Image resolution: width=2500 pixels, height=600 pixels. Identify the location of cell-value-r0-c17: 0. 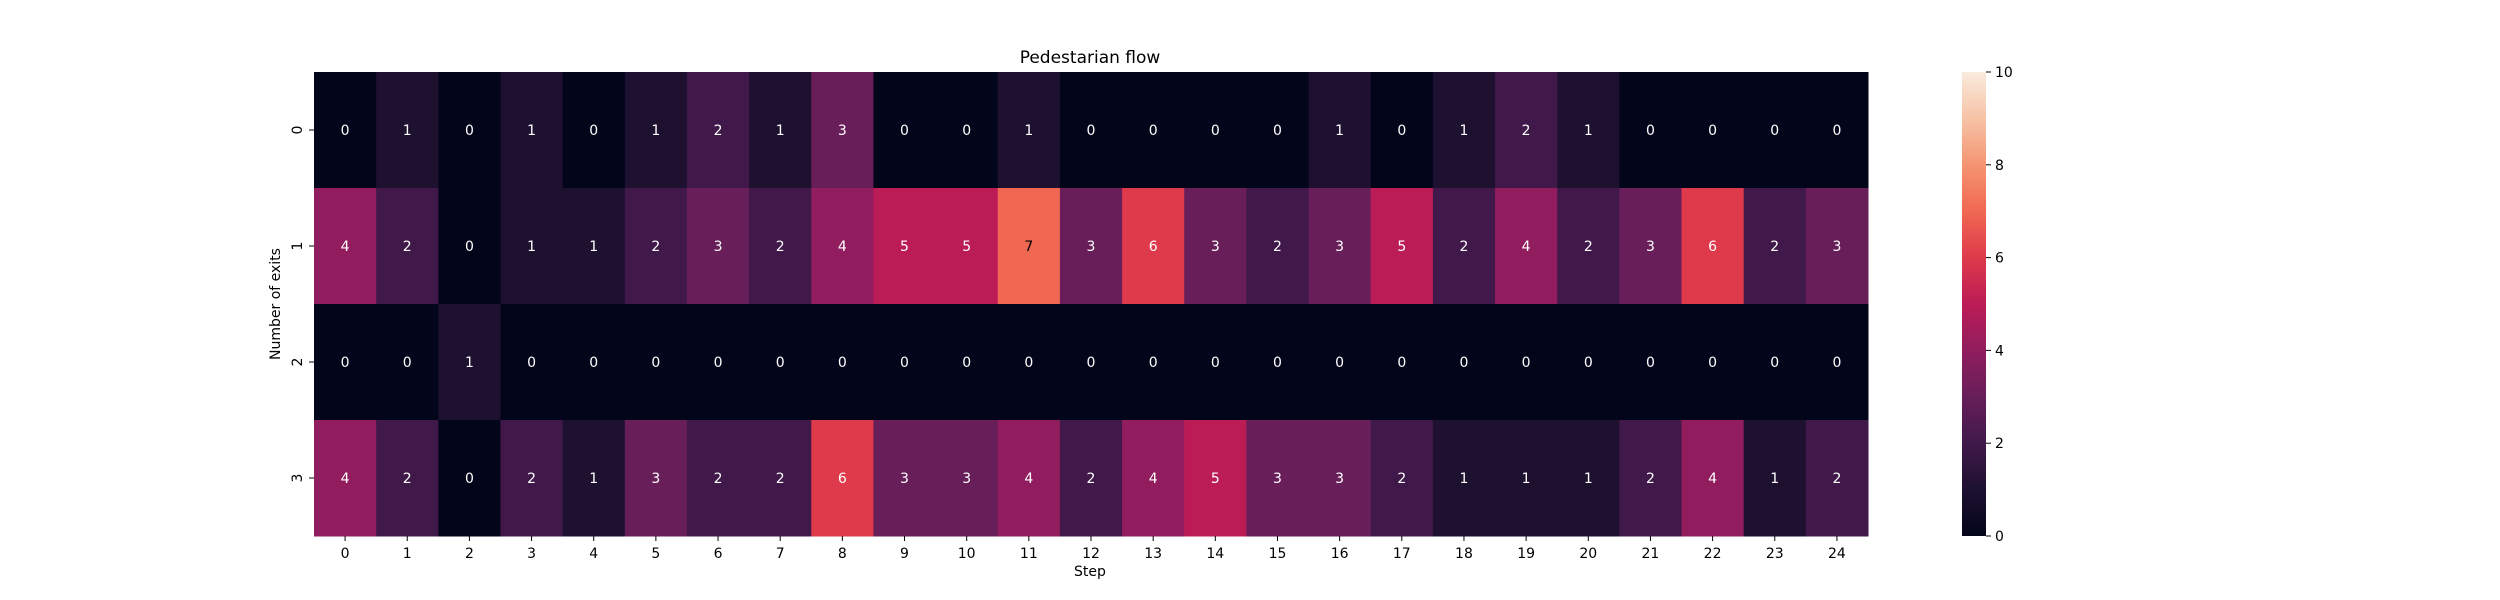
(1401, 131).